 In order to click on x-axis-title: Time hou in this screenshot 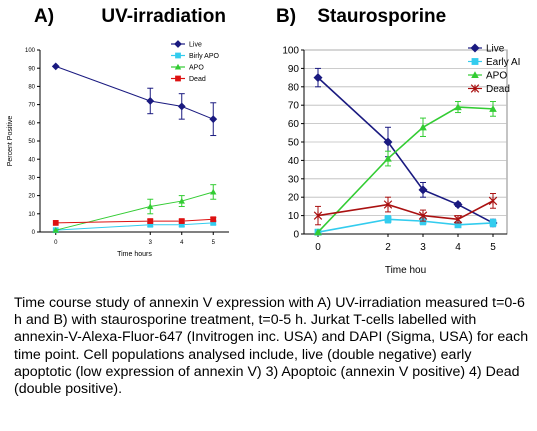, I will do `click(405, 270)`.